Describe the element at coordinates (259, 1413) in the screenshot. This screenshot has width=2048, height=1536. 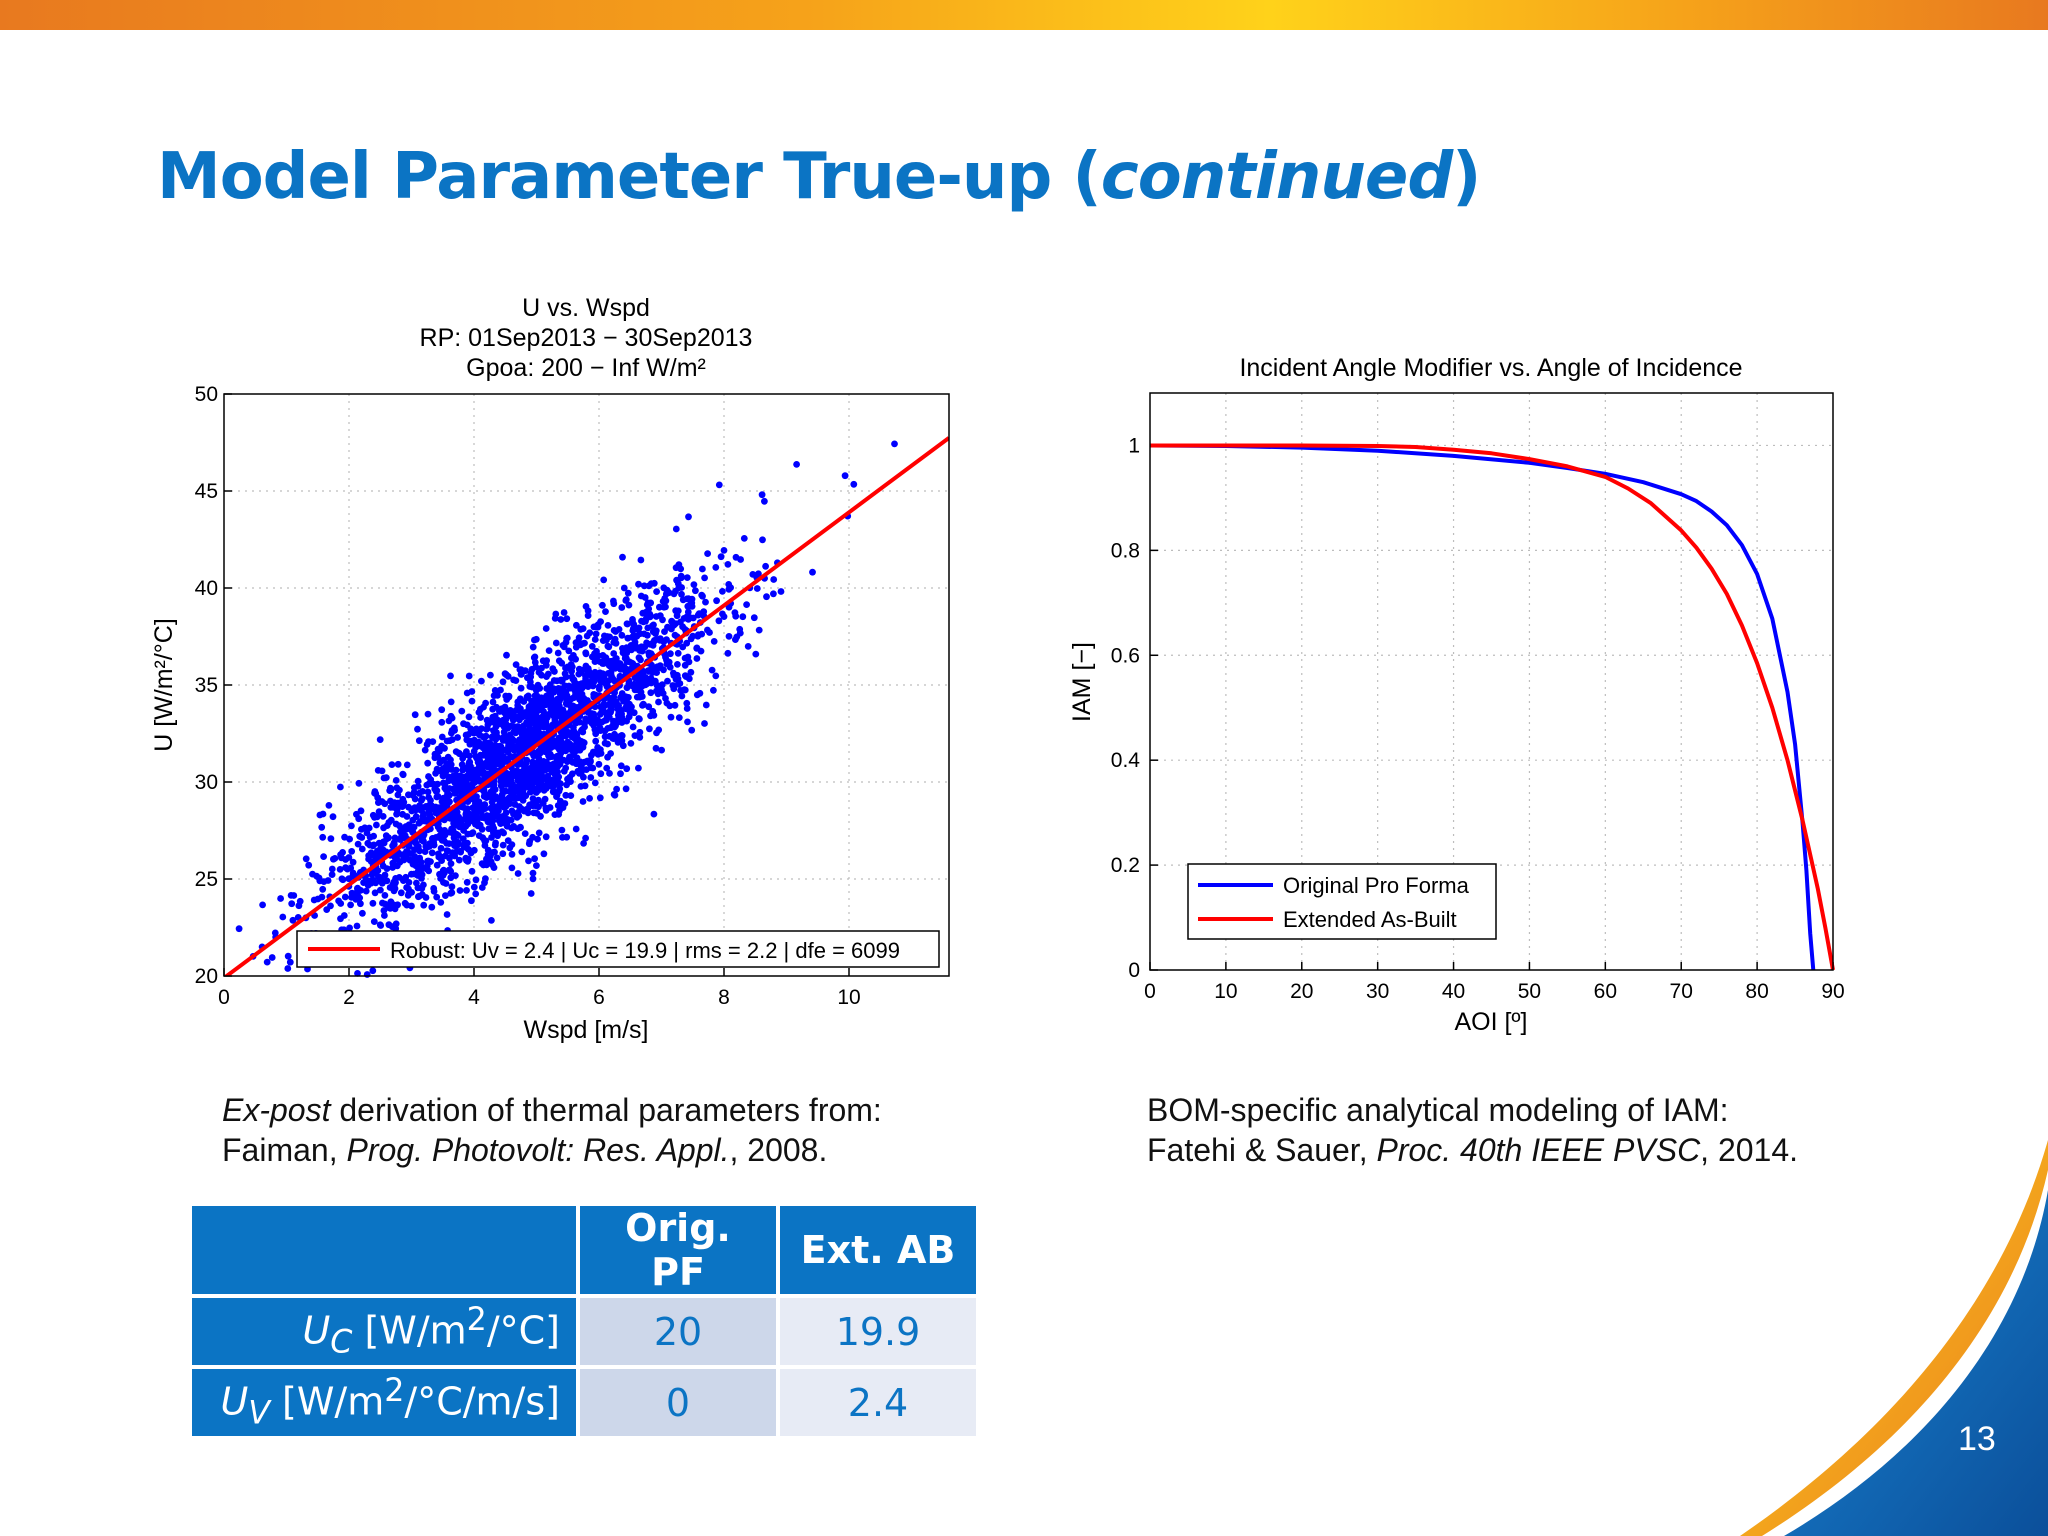
I see `row-symbol-subscript: V` at that location.